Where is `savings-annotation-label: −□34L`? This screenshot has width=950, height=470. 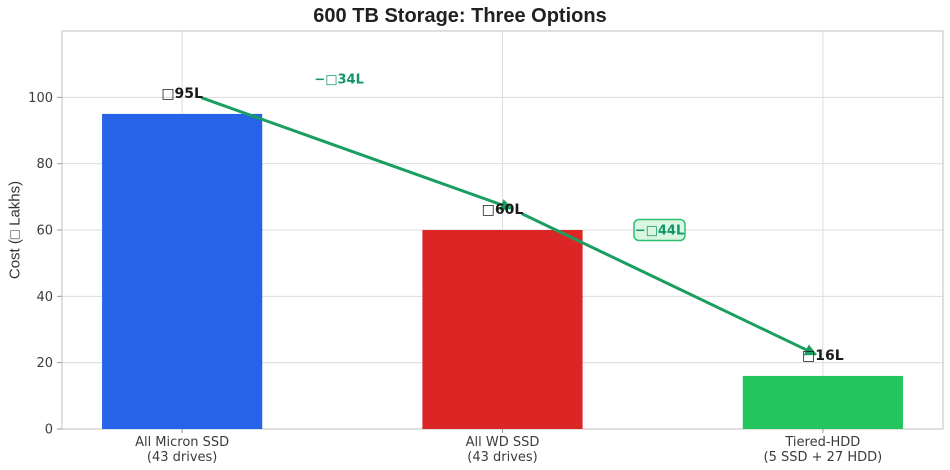 savings-annotation-label: −□34L is located at coordinates (339, 80).